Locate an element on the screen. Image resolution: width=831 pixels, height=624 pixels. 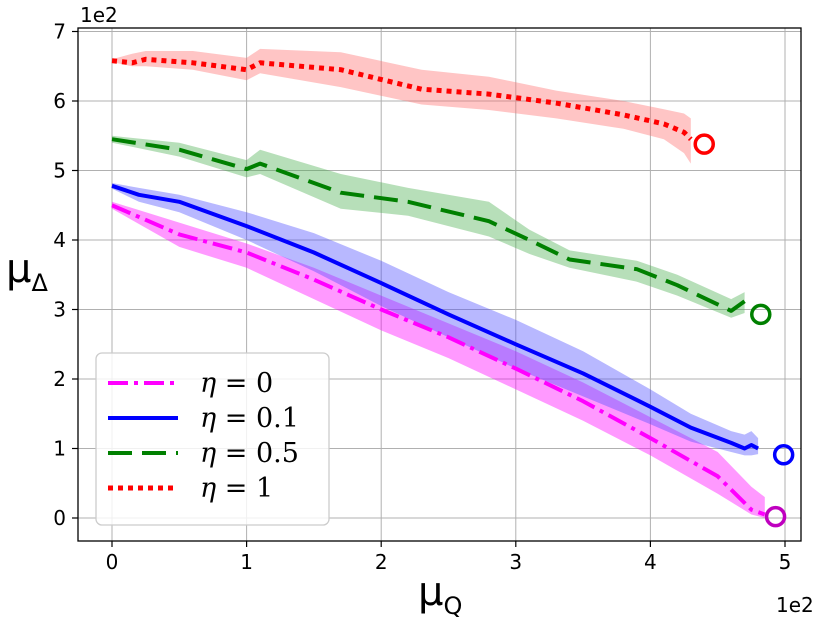
y-tick-label: 3 is located at coordinates (59, 310).